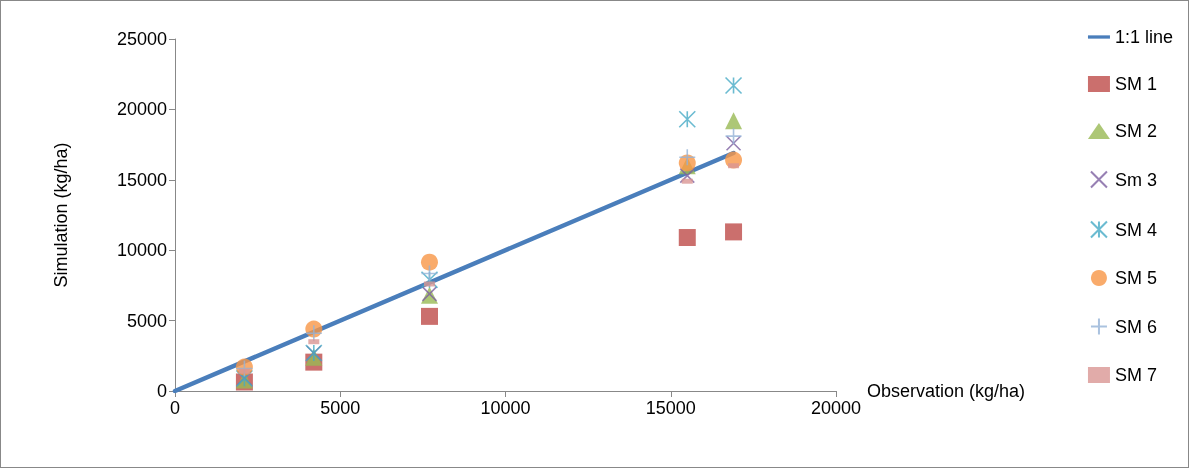  Describe the element at coordinates (141, 109) in the screenshot. I see `y-tick-label: 20000` at that location.